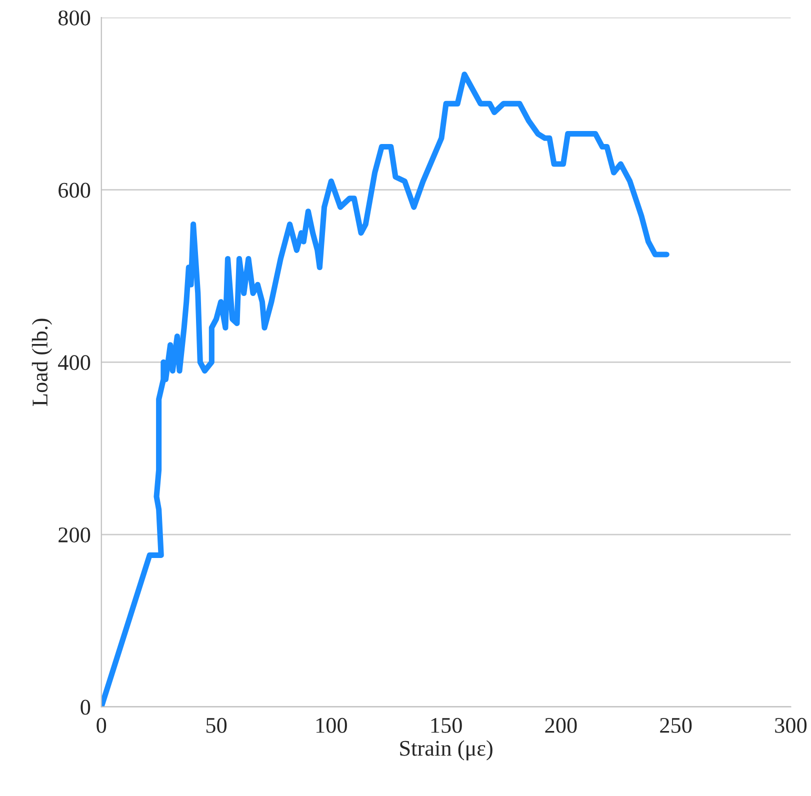  Describe the element at coordinates (676, 725) in the screenshot. I see `x-tick-label: 250` at that location.